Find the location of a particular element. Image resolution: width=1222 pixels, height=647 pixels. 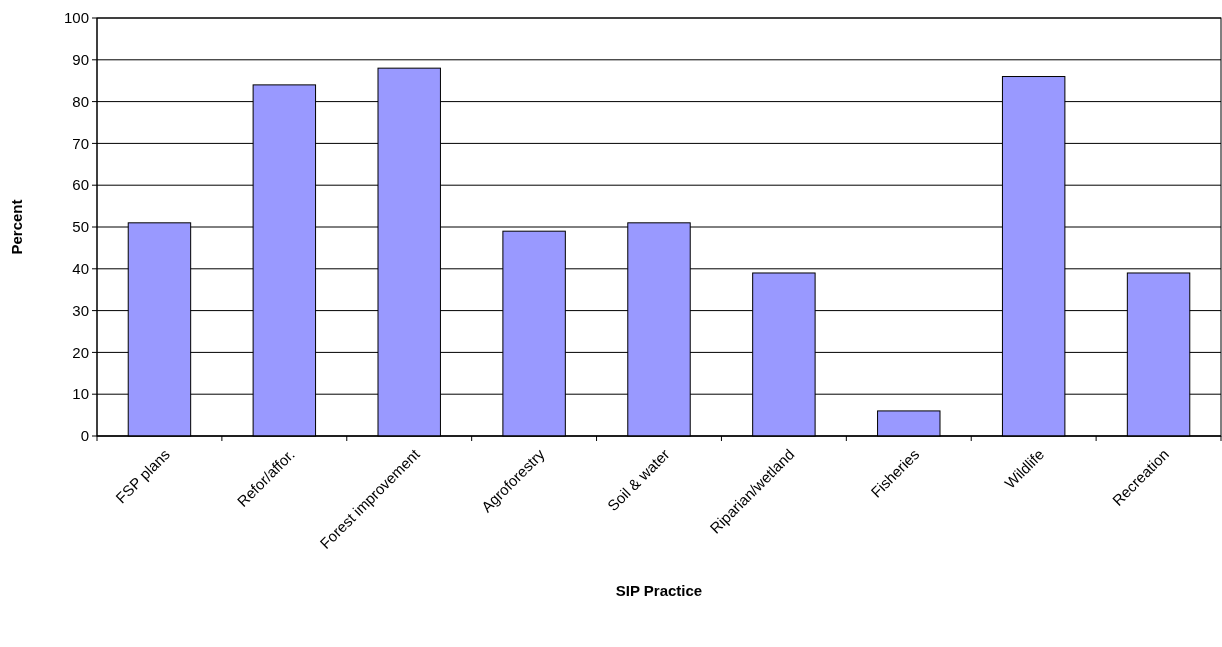

y-tick-label: 60 is located at coordinates (80, 185).